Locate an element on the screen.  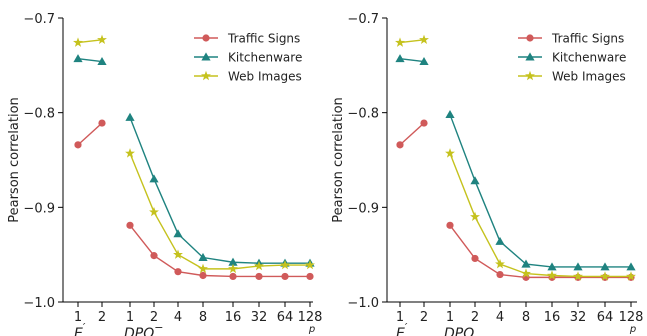
x-variable-label: p is located at coordinates (311, 329).